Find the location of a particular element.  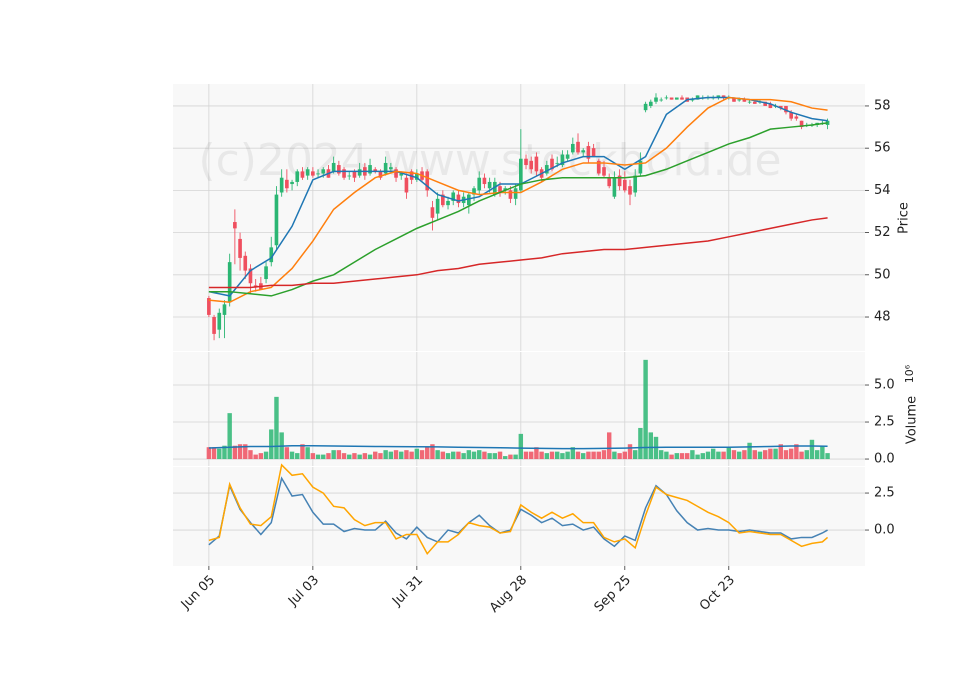

x-tick-label: Oct 23 is located at coordinates (717, 593).